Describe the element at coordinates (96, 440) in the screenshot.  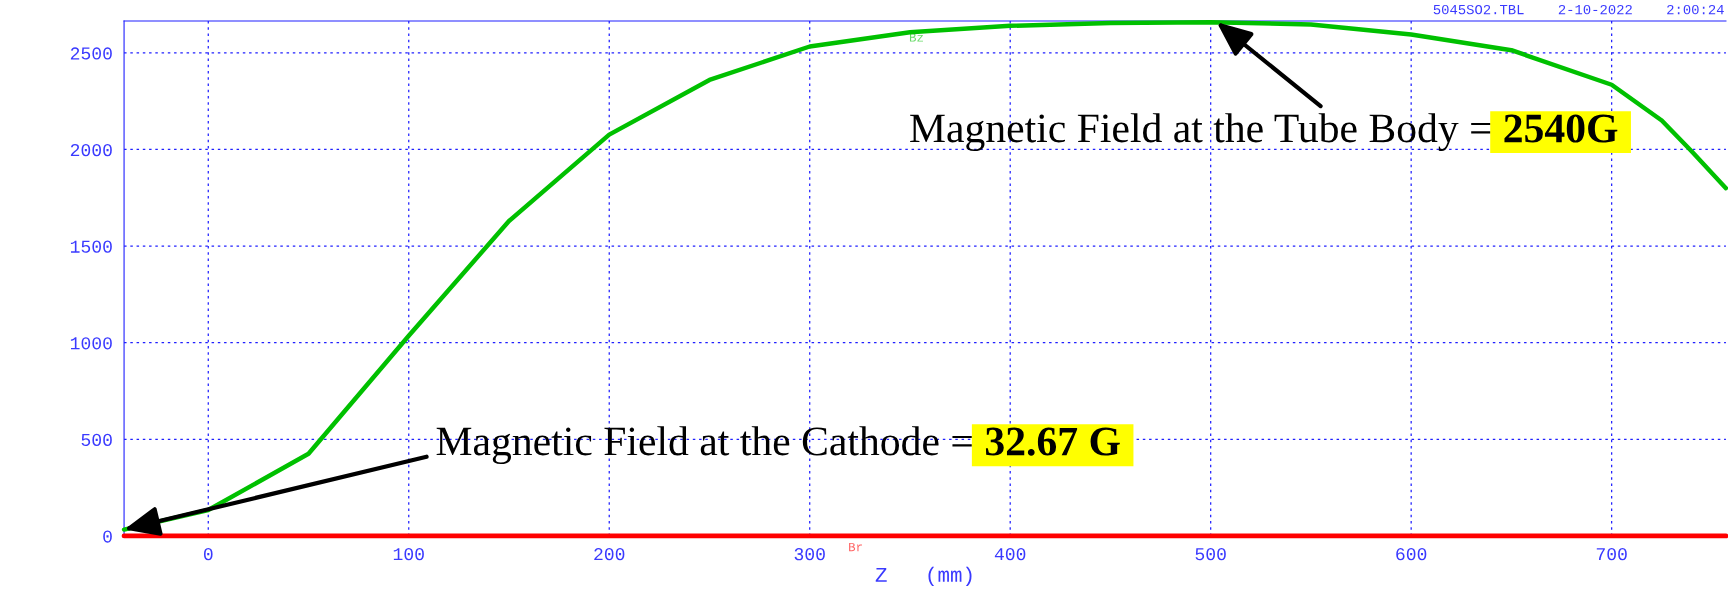
I see `y-tick-label: 500` at that location.